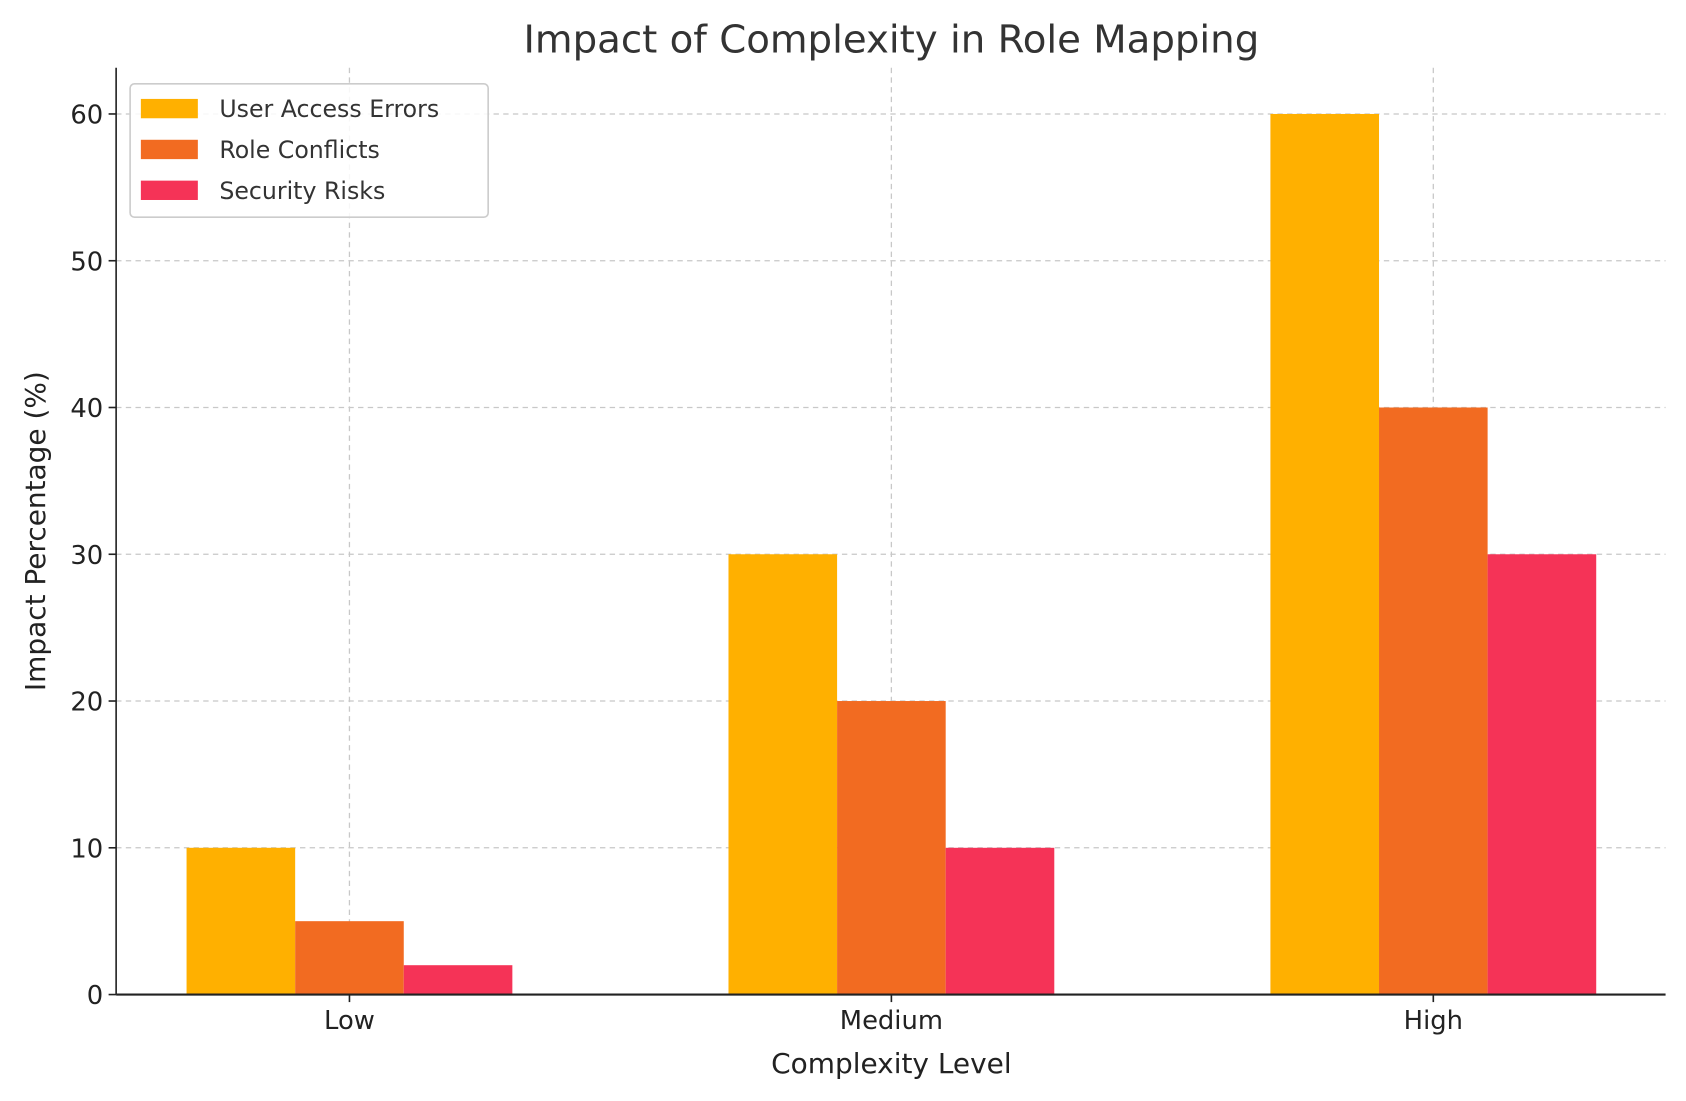 The height and width of the screenshot is (1101, 1686). What do you see at coordinates (783, 774) in the screenshot?
I see `bar-user-access-errors-medium` at bounding box center [783, 774].